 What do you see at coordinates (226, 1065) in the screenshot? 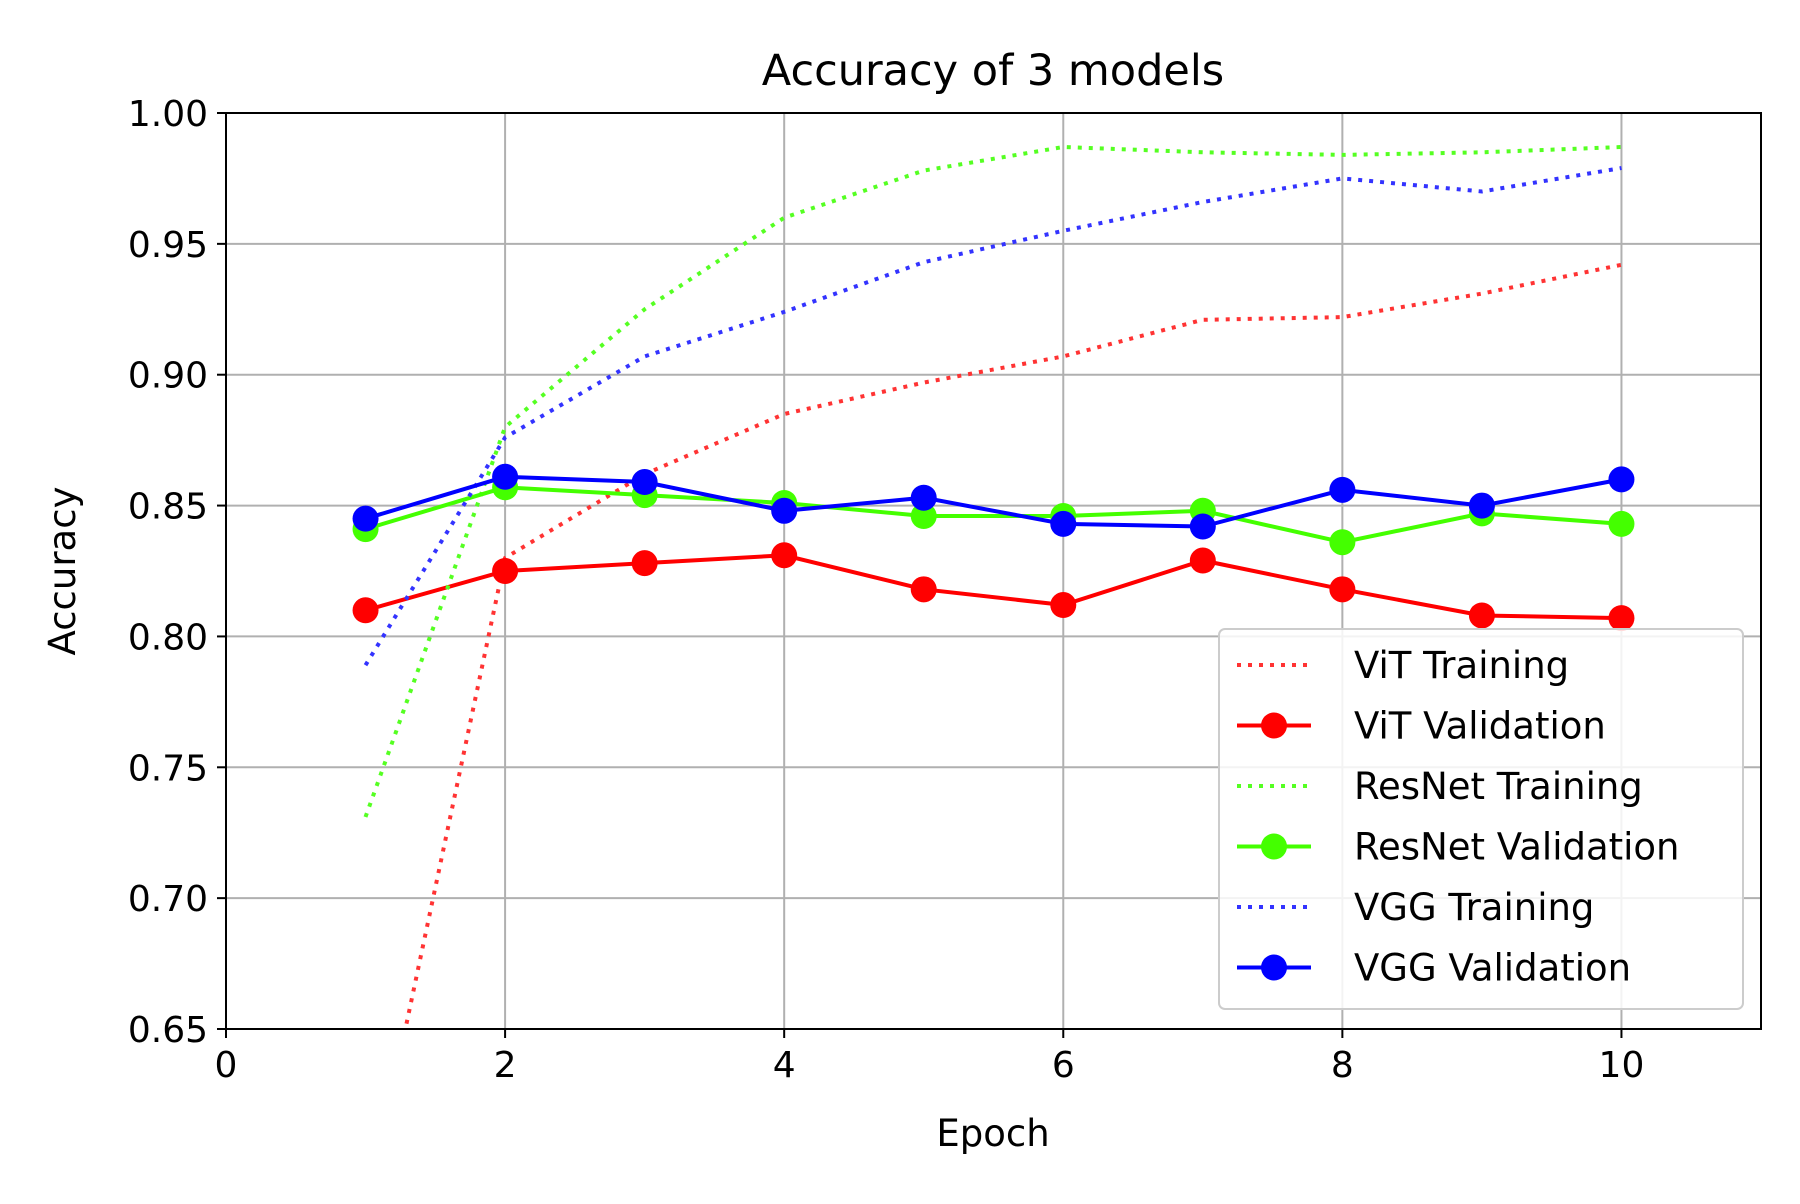
I see `x-tick-label: 0` at bounding box center [226, 1065].